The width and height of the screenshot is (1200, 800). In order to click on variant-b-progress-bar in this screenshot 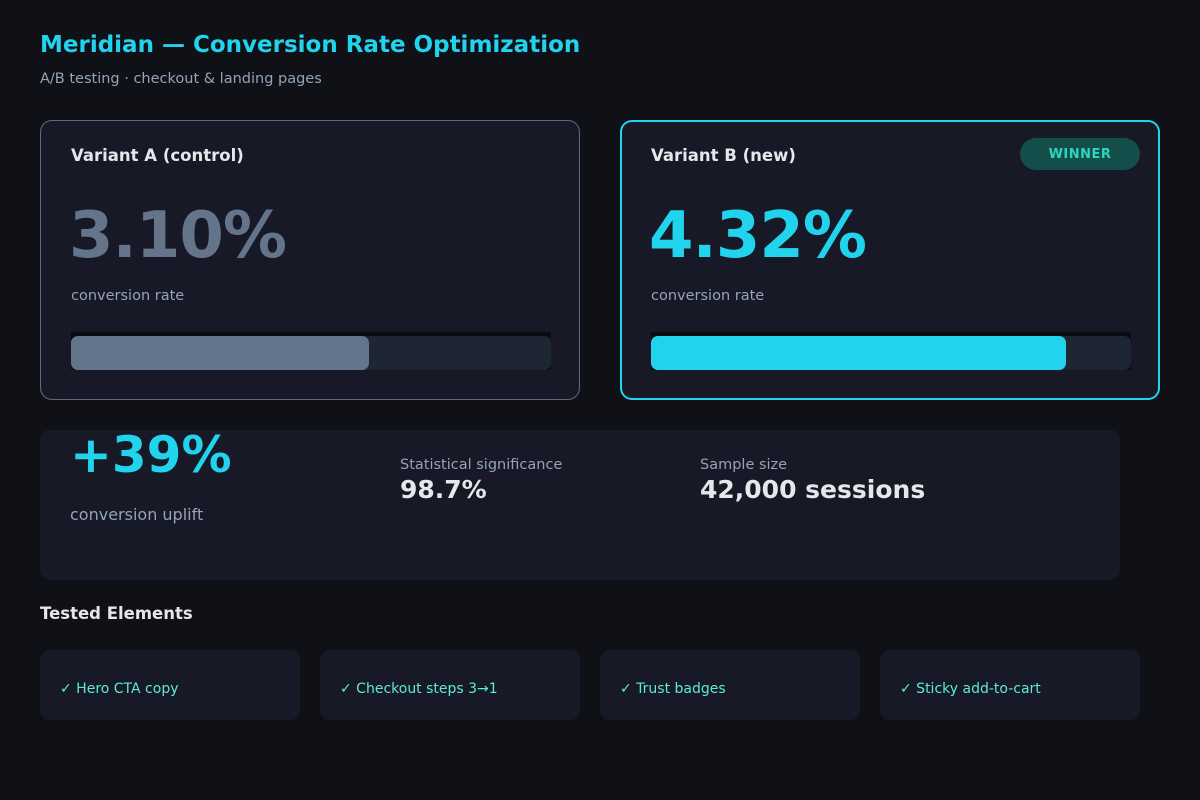, I will do `click(891, 351)`.